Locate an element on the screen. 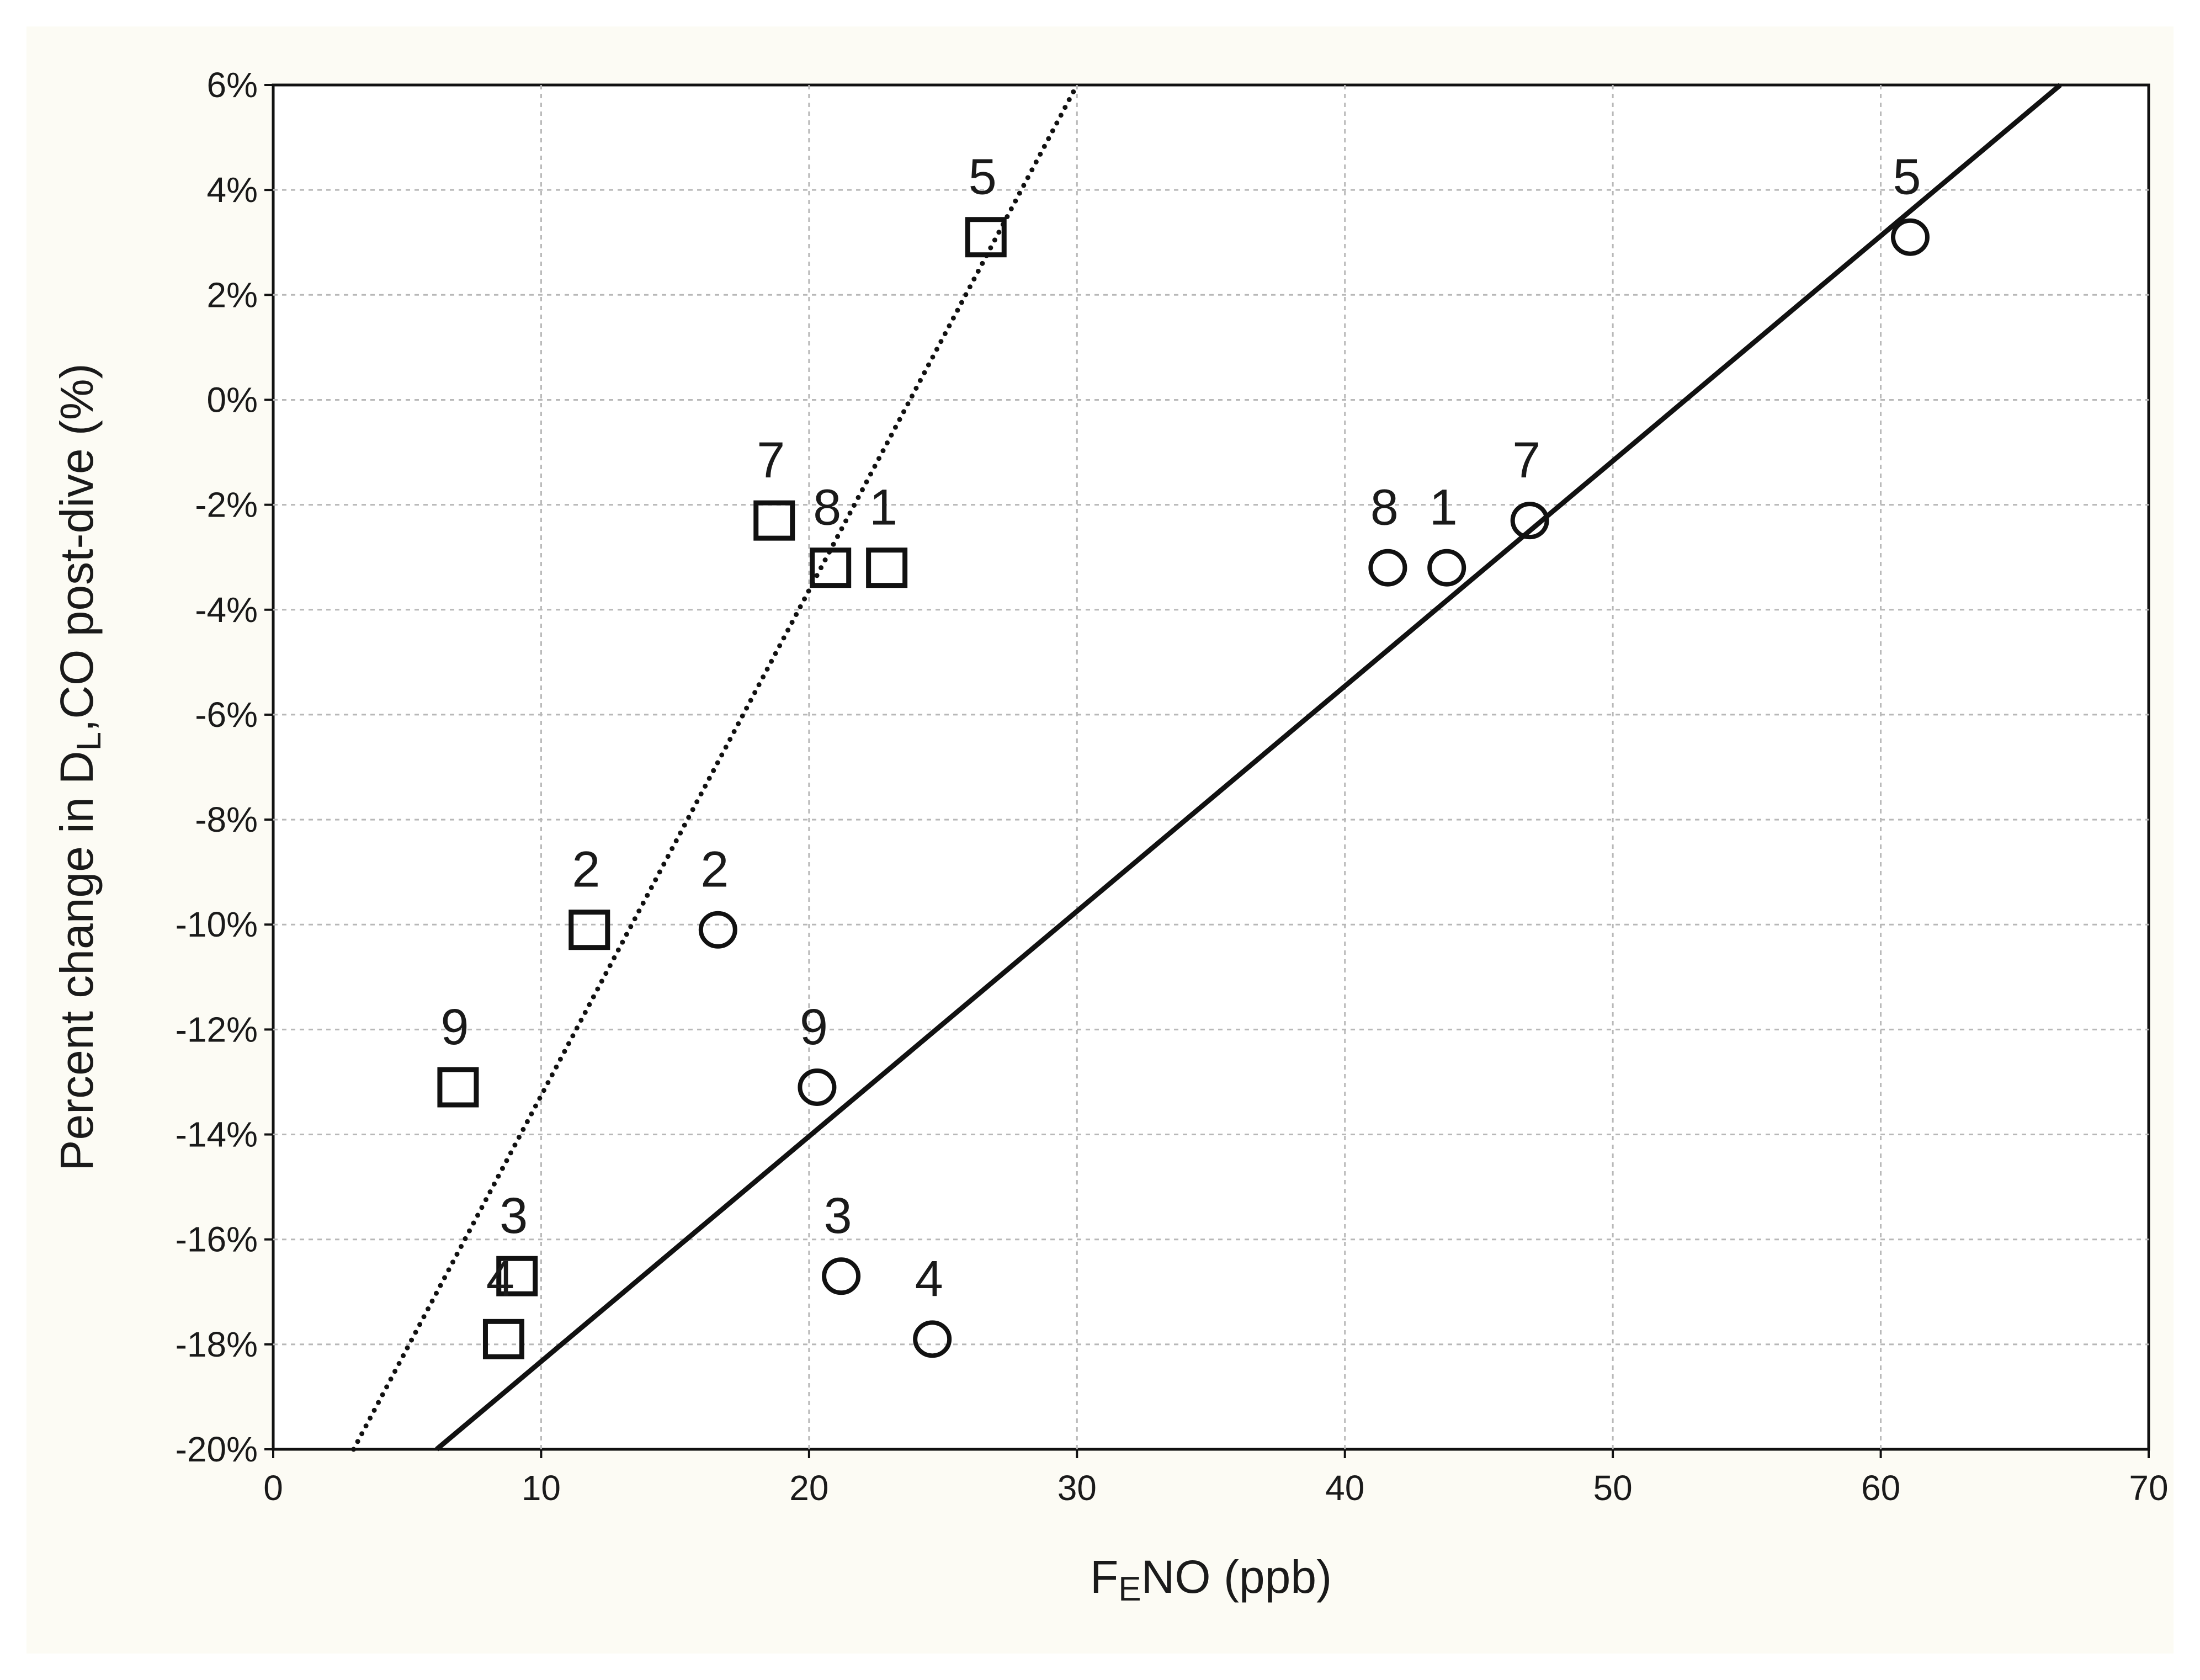 The height and width of the screenshot is (1680, 2200). x-tick-label: 40 is located at coordinates (1344, 1488).